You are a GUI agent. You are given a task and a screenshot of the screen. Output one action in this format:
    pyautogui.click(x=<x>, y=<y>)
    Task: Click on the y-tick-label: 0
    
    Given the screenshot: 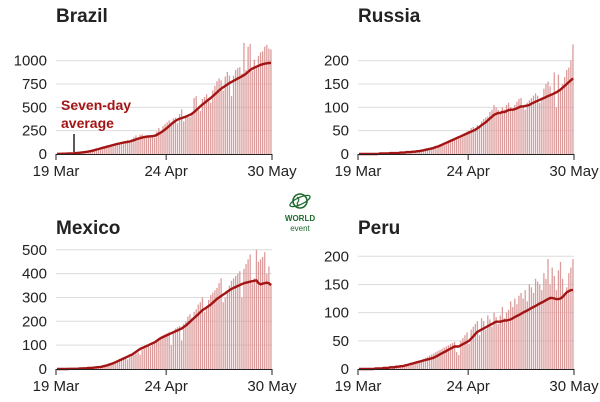 What is the action you would take?
    pyautogui.click(x=345, y=154)
    